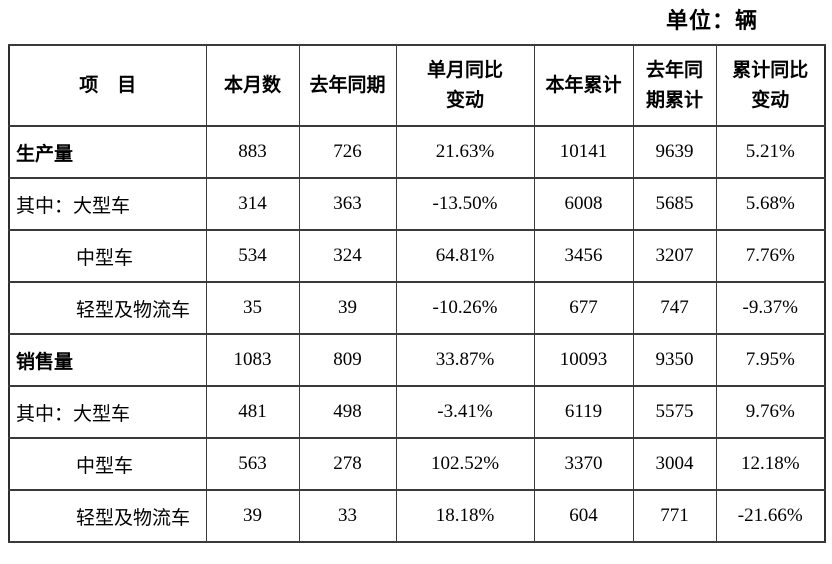 This screenshot has width=832, height=564. I want to click on cell-ytd-total: 10141, so click(583, 152).